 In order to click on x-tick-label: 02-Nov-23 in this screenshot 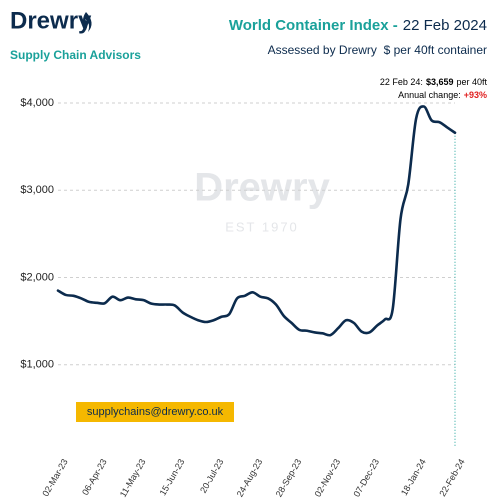, I will do `click(328, 477)`.